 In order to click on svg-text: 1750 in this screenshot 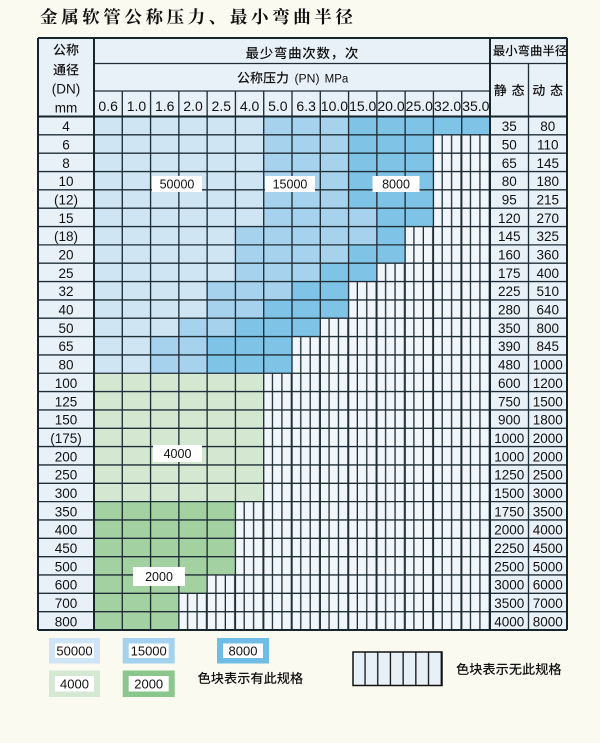, I will do `click(509, 511)`.